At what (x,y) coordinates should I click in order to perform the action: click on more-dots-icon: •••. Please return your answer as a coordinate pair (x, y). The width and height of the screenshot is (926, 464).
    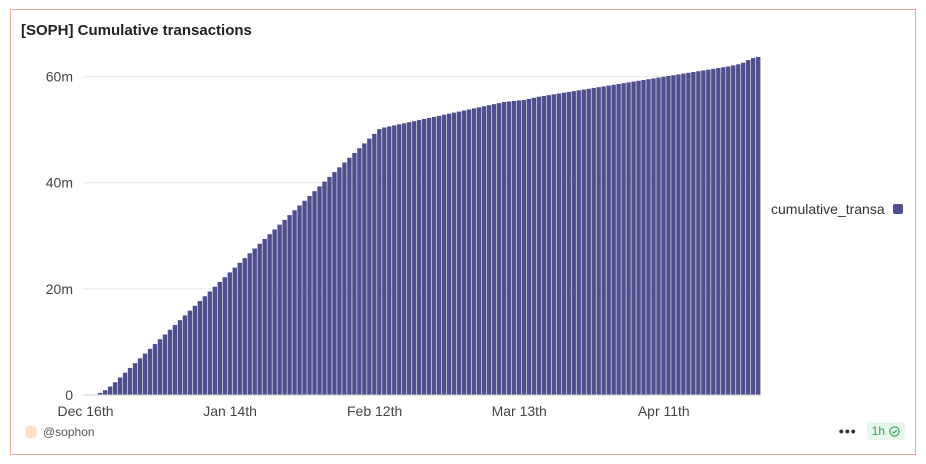
    Looking at the image, I should click on (847, 431).